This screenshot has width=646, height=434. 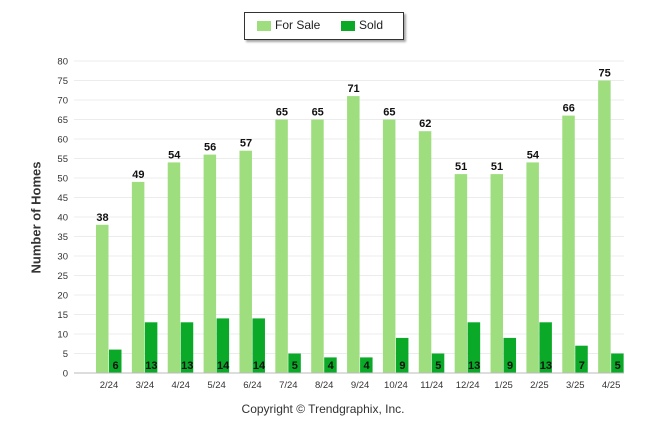 I want to click on legend-label-sold: Sold, so click(x=371, y=25).